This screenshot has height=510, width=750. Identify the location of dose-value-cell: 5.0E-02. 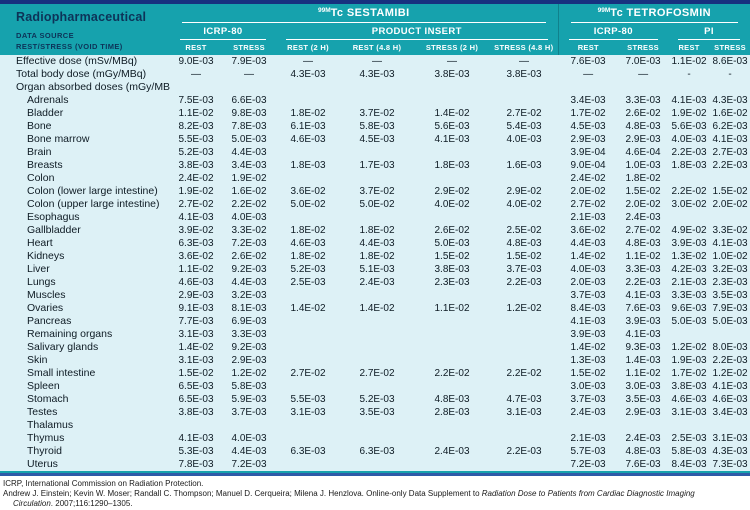
(377, 204).